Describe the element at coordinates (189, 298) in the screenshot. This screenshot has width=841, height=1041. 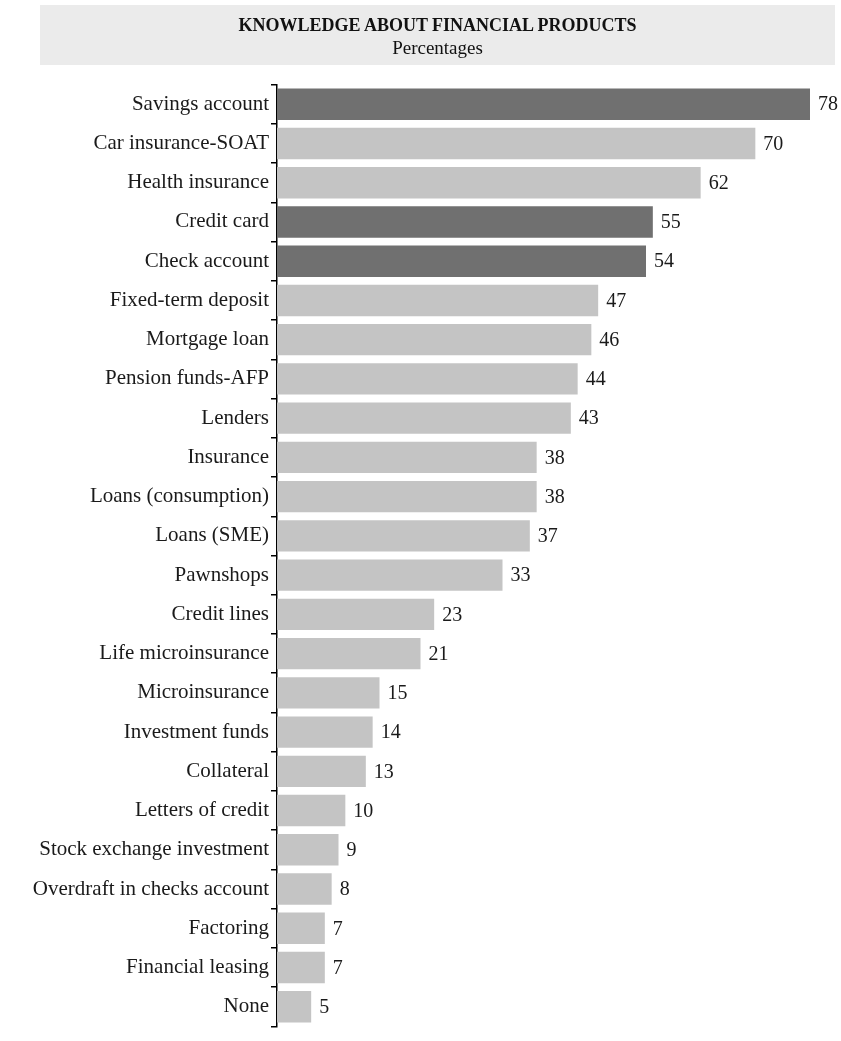
I see `y-tick-label: Fixed-term deposit` at that location.